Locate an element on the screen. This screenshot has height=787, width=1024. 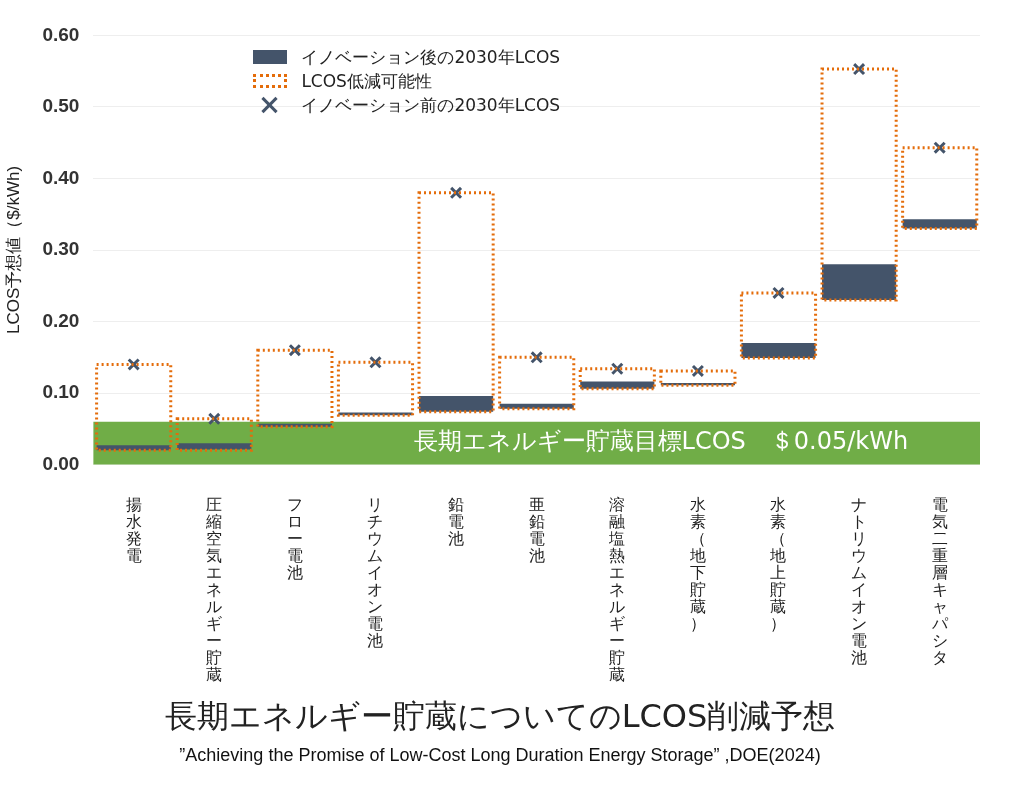
y-tick-label: 0.20 is located at coordinates (61, 320).